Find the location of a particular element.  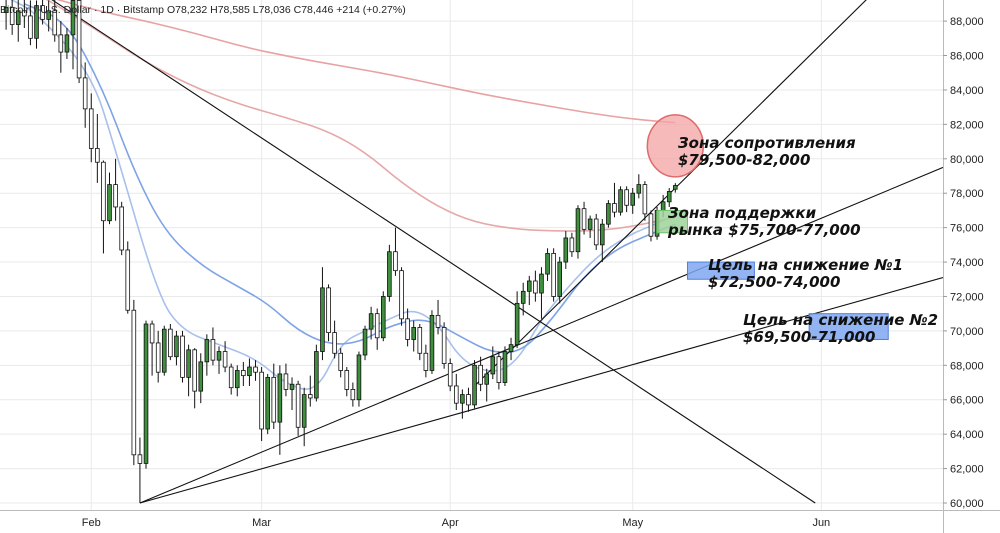

x-tick-label: Mar is located at coordinates (261, 523).